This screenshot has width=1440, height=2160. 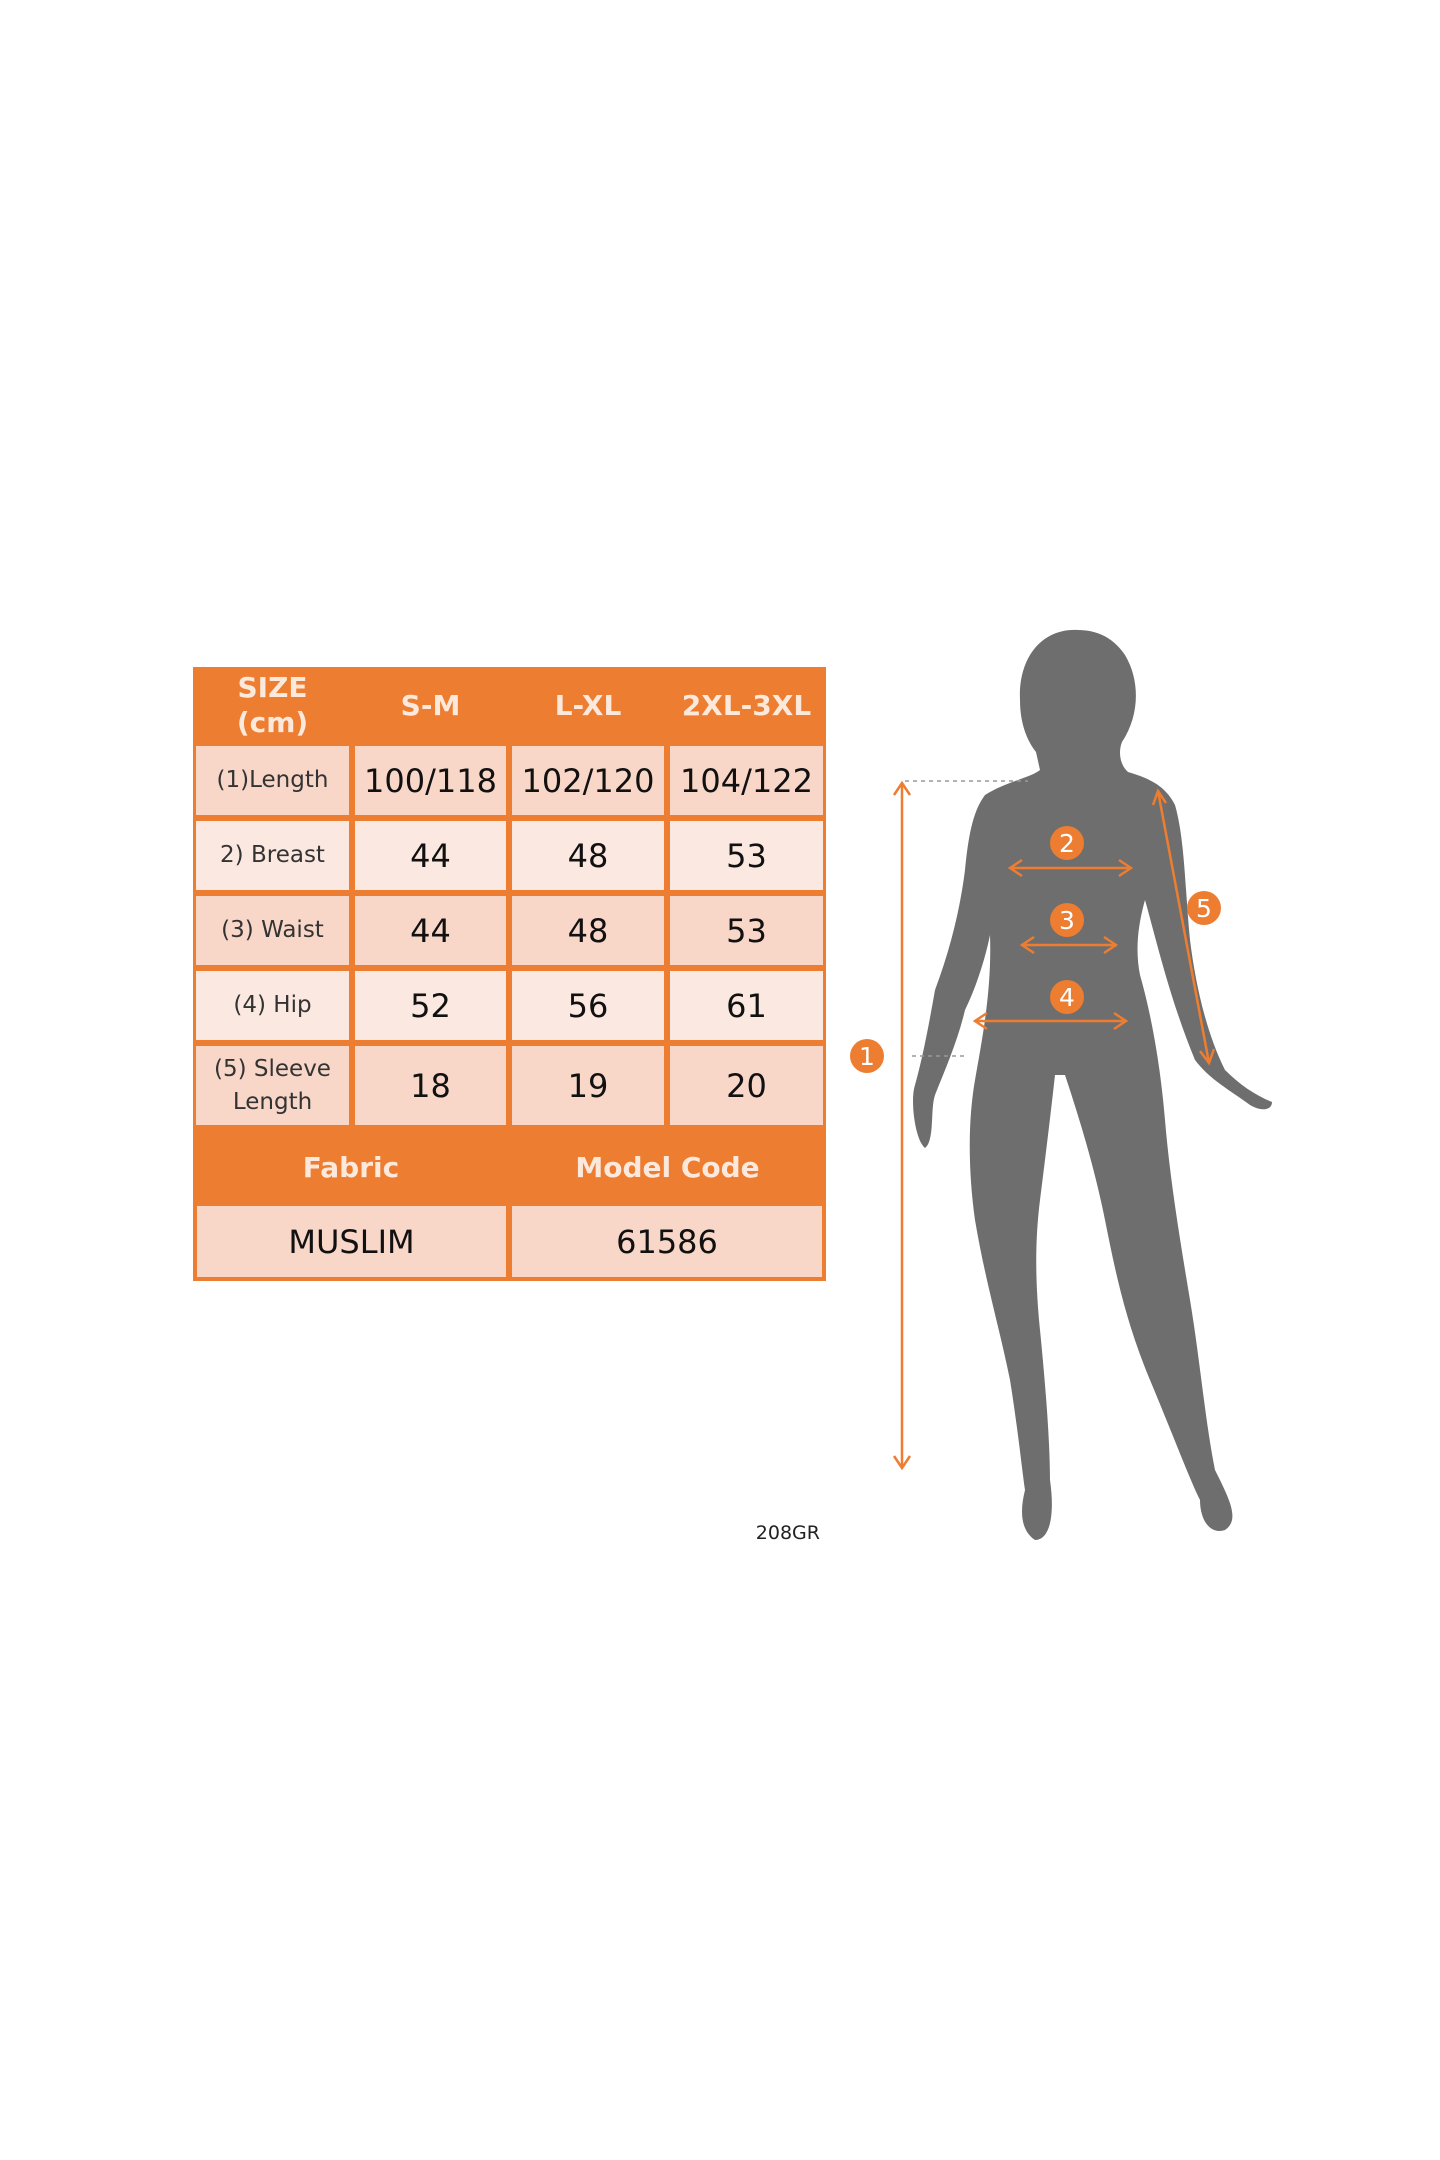 What do you see at coordinates (272, 705) in the screenshot?
I see `corner-header: SIZE (cm)` at bounding box center [272, 705].